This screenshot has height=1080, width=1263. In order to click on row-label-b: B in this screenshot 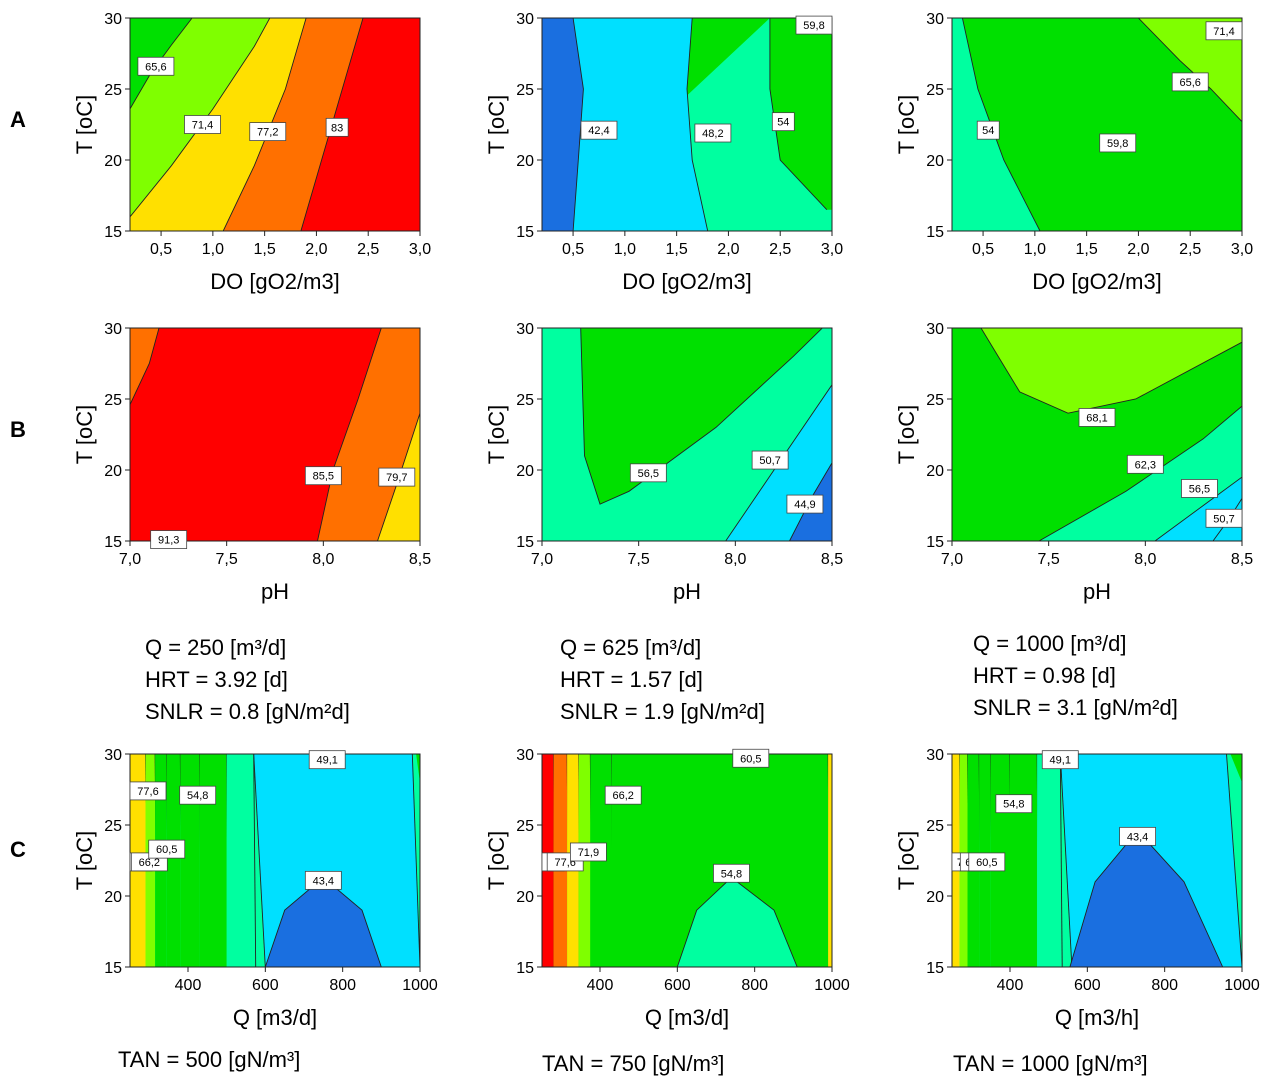, I will do `click(18, 429)`.